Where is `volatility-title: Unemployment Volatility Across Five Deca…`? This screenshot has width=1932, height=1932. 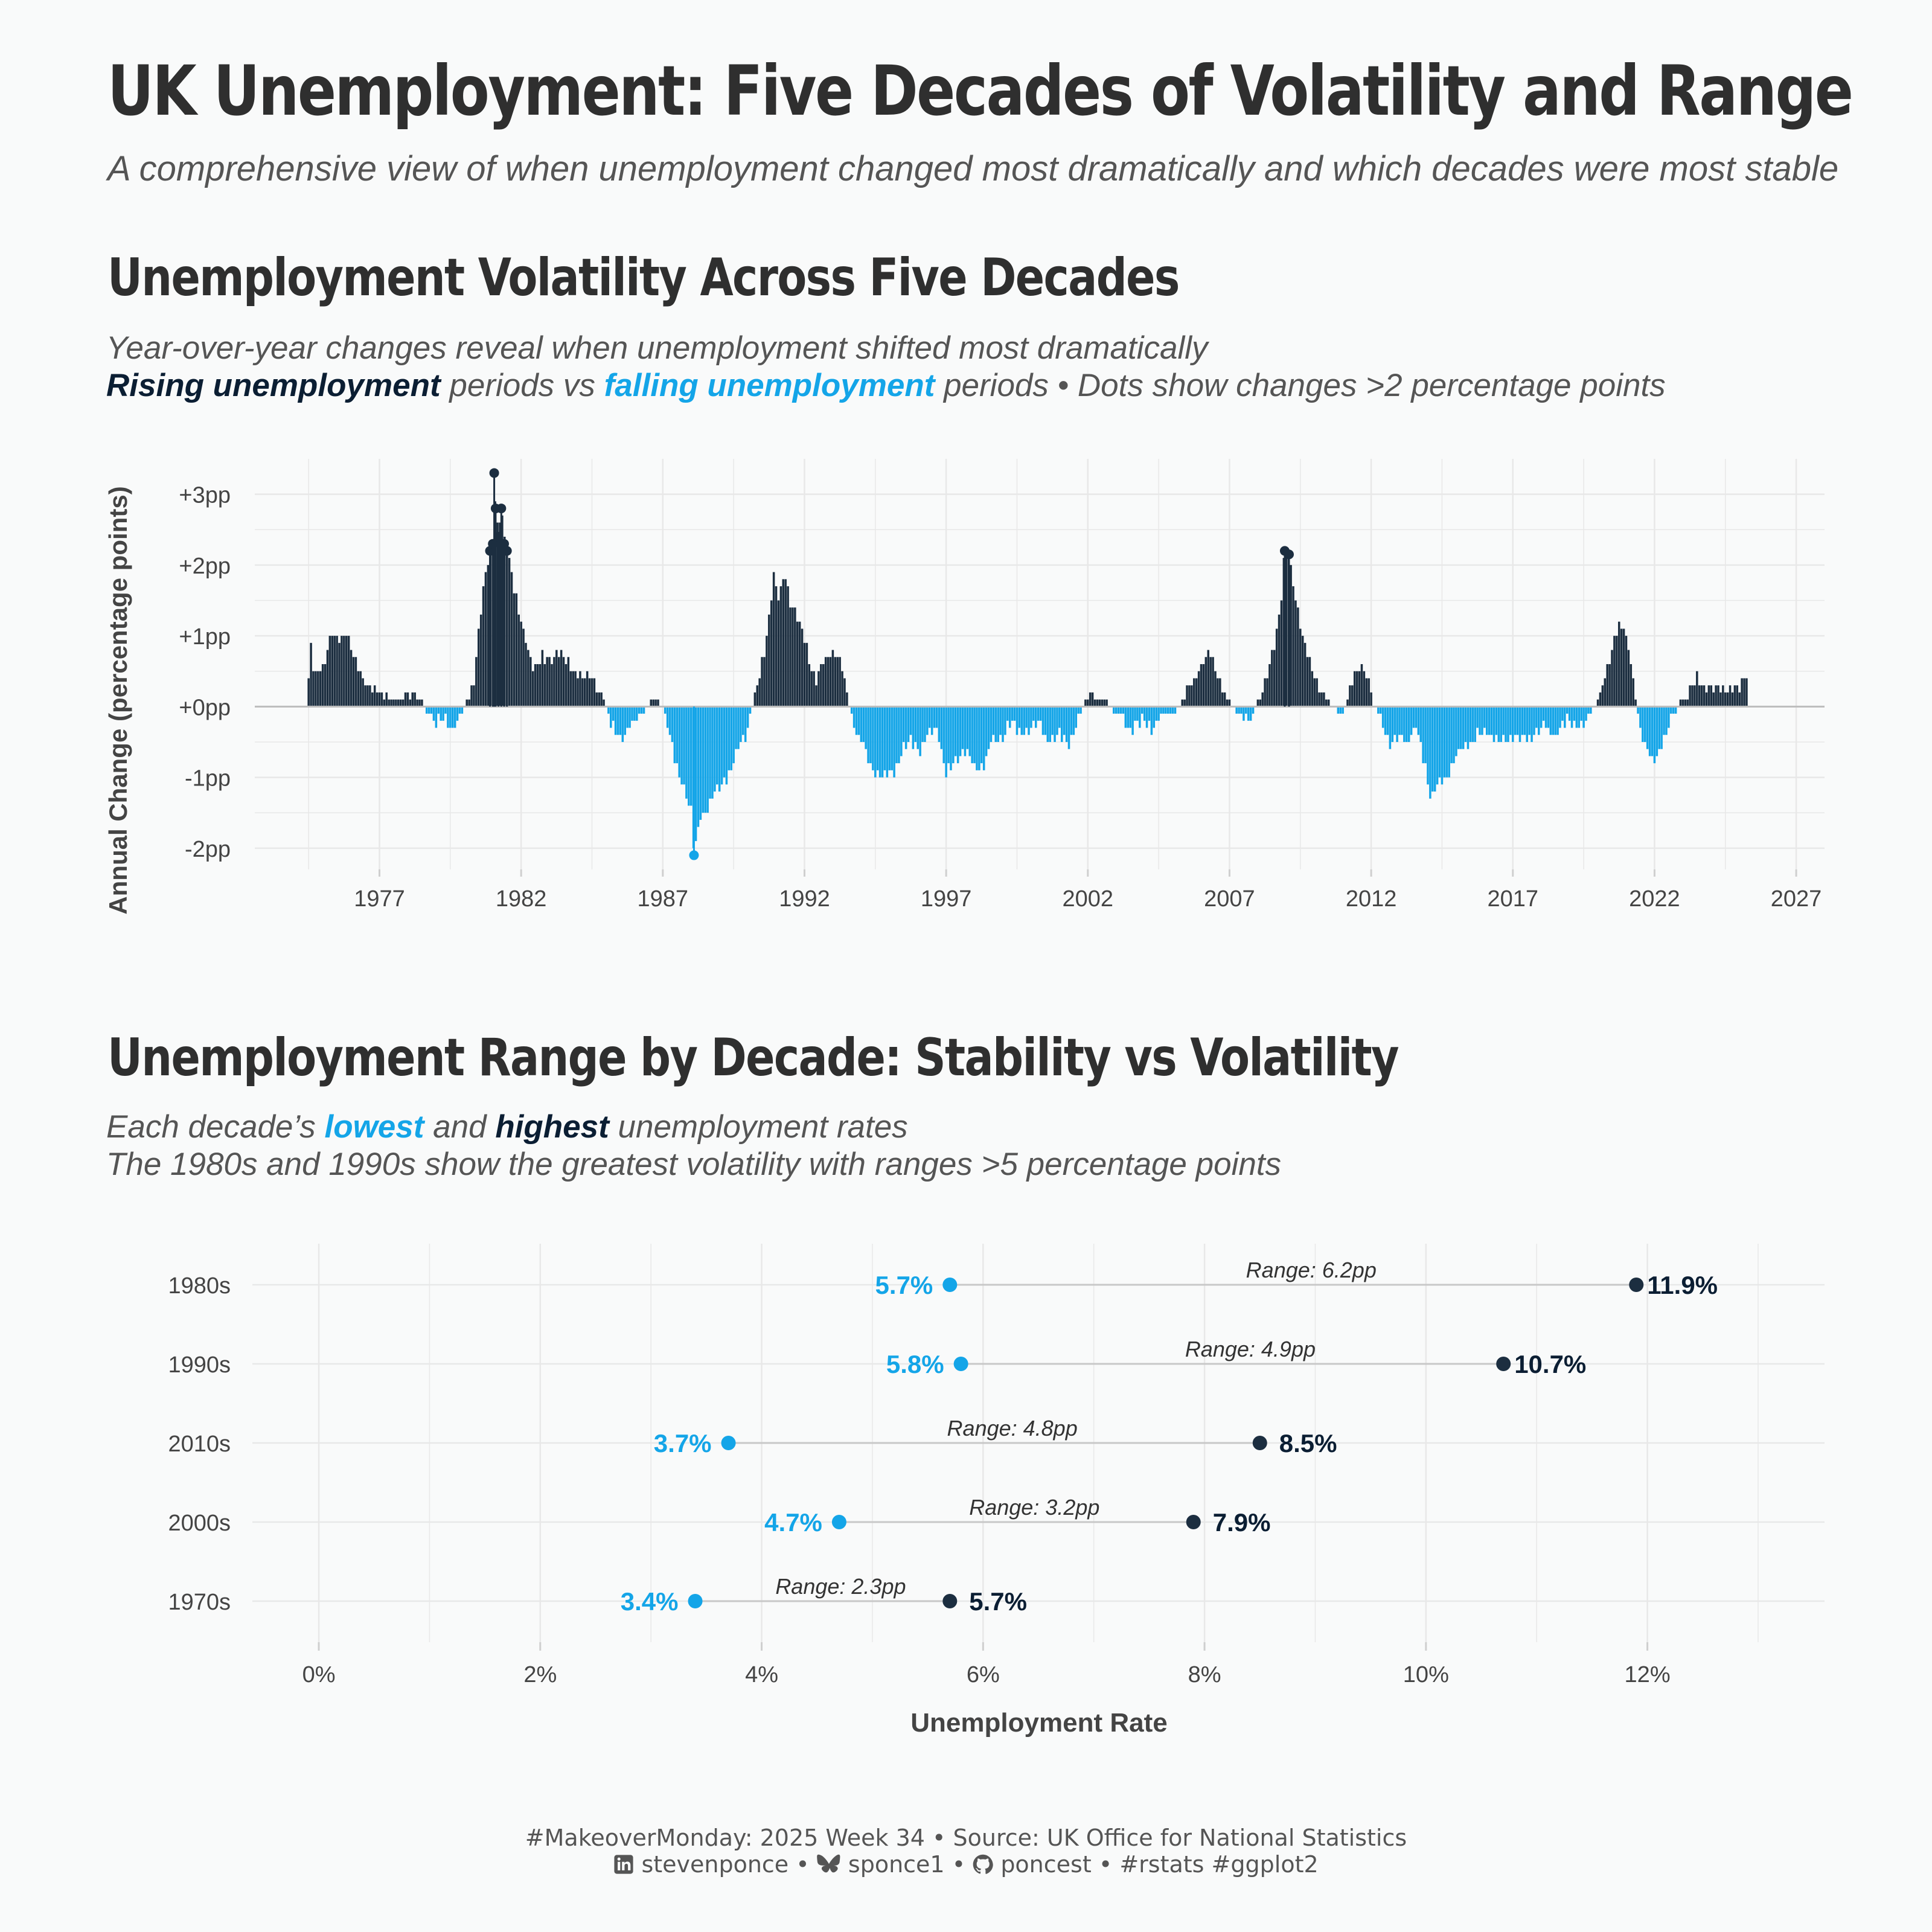
volatility-title: Unemployment Volatility Across Five Deca… is located at coordinates (644, 278).